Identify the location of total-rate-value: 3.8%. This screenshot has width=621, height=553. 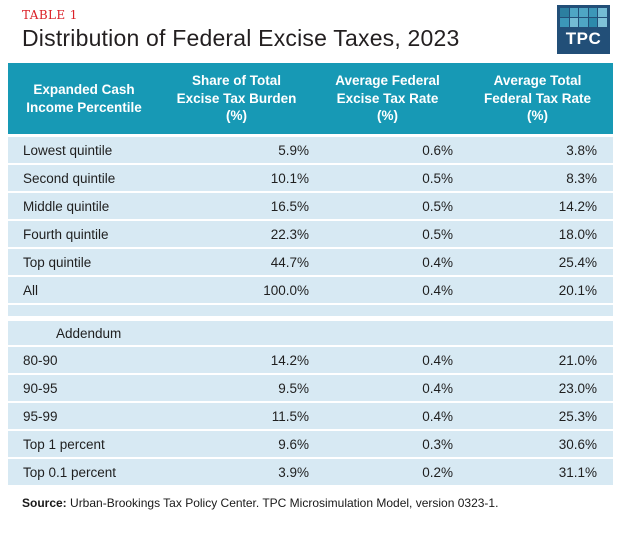
(537, 151).